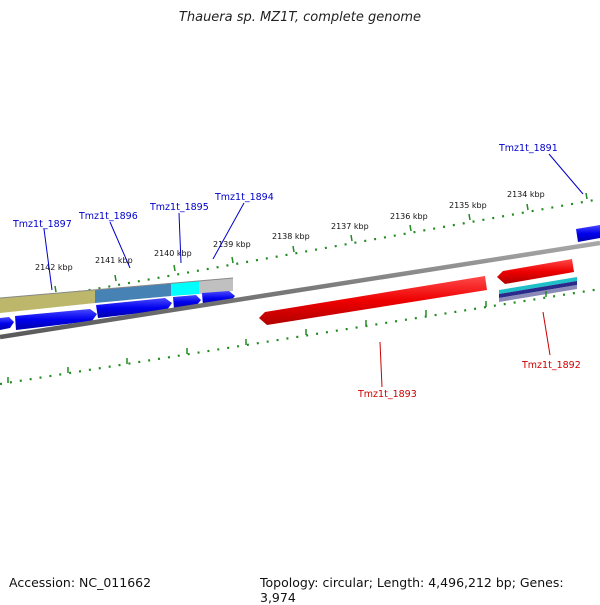 The image size is (600, 605). What do you see at coordinates (300, 17) in the screenshot?
I see `map-title: Thauera sp. MZ1T, complete genome` at bounding box center [300, 17].